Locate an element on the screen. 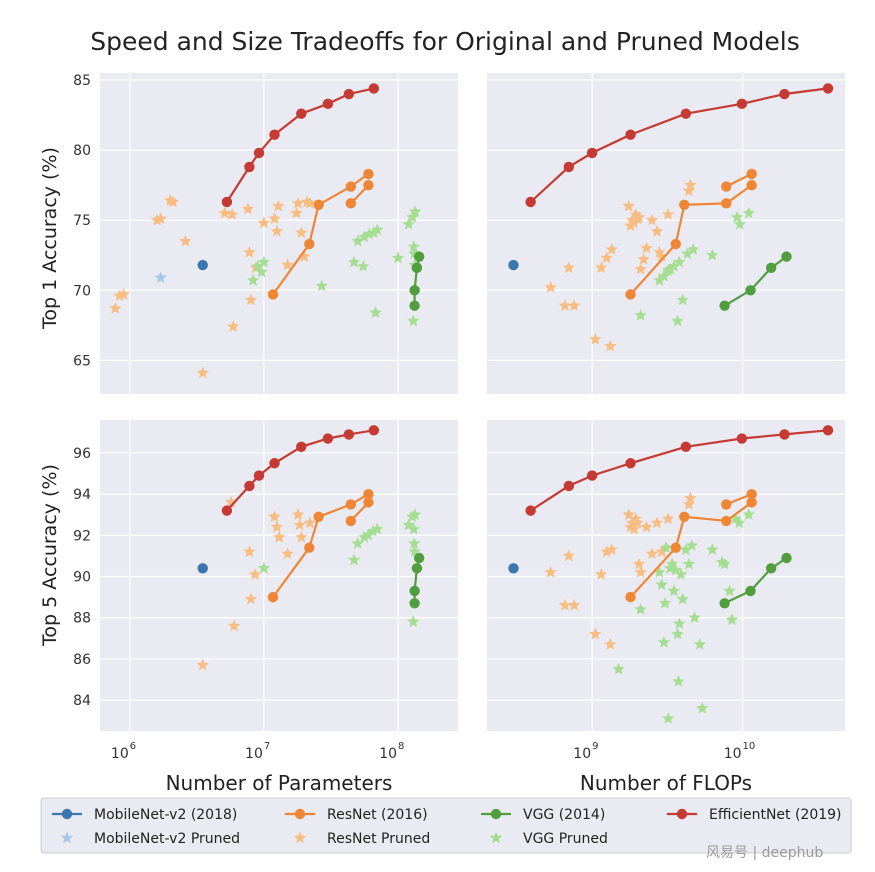 This screenshot has width=875, height=872. y-tick-label: 84 is located at coordinates (82, 701).